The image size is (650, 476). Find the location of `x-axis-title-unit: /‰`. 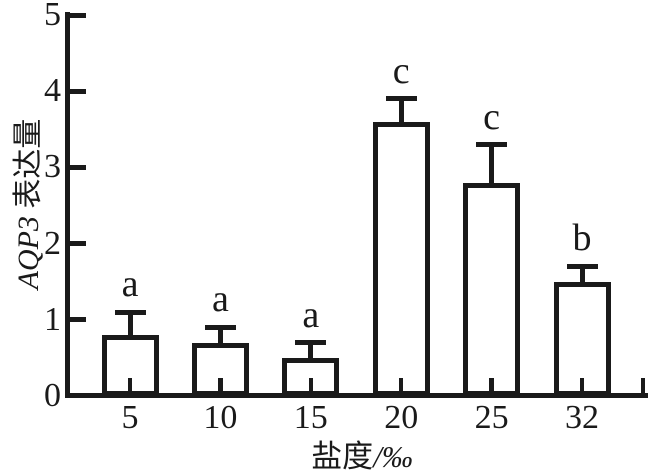

x-axis-title-unit: /‰ is located at coordinates (393, 456).